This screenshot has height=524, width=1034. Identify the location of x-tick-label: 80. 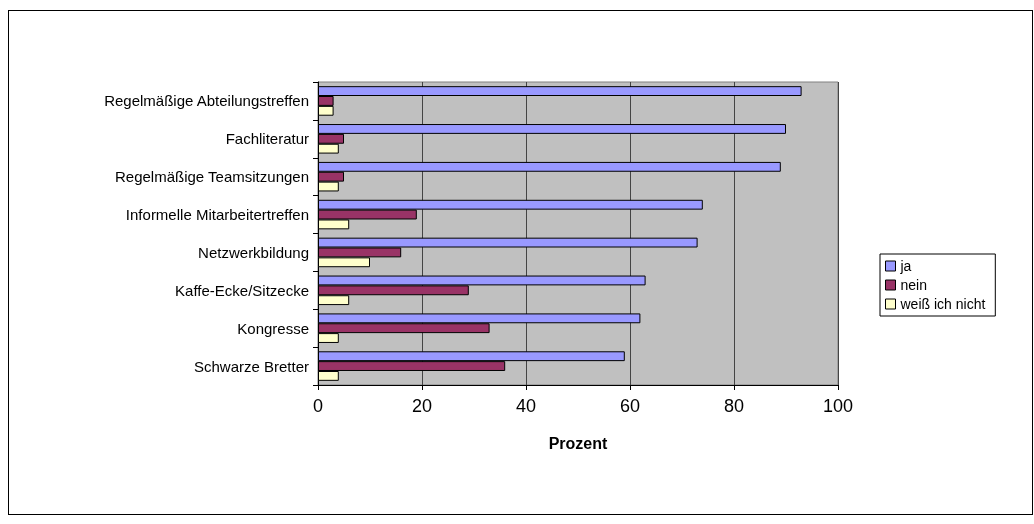
(734, 406).